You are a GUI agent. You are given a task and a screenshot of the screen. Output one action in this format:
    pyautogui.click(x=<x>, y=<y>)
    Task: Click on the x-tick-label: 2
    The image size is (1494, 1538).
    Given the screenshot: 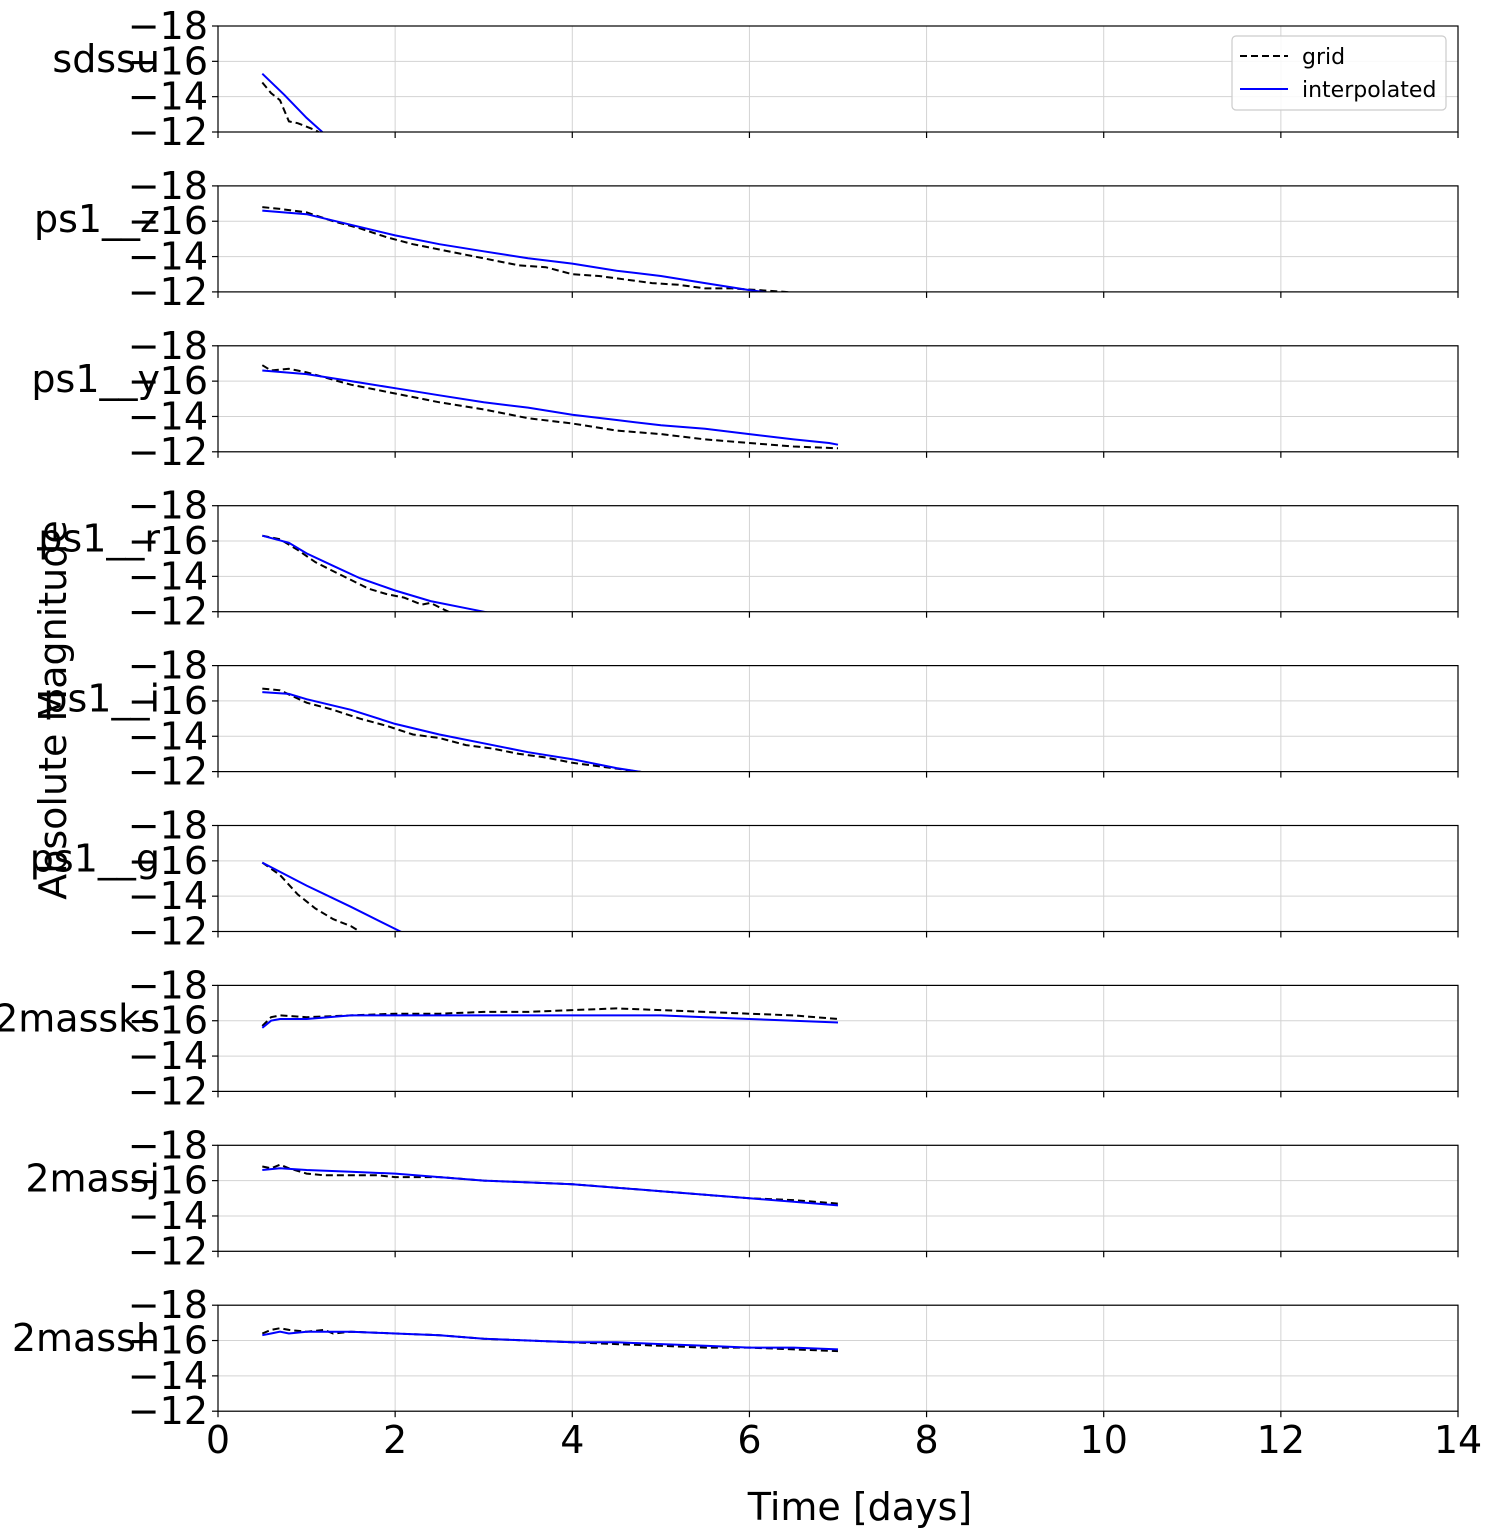 What is the action you would take?
    pyautogui.click(x=395, y=1440)
    